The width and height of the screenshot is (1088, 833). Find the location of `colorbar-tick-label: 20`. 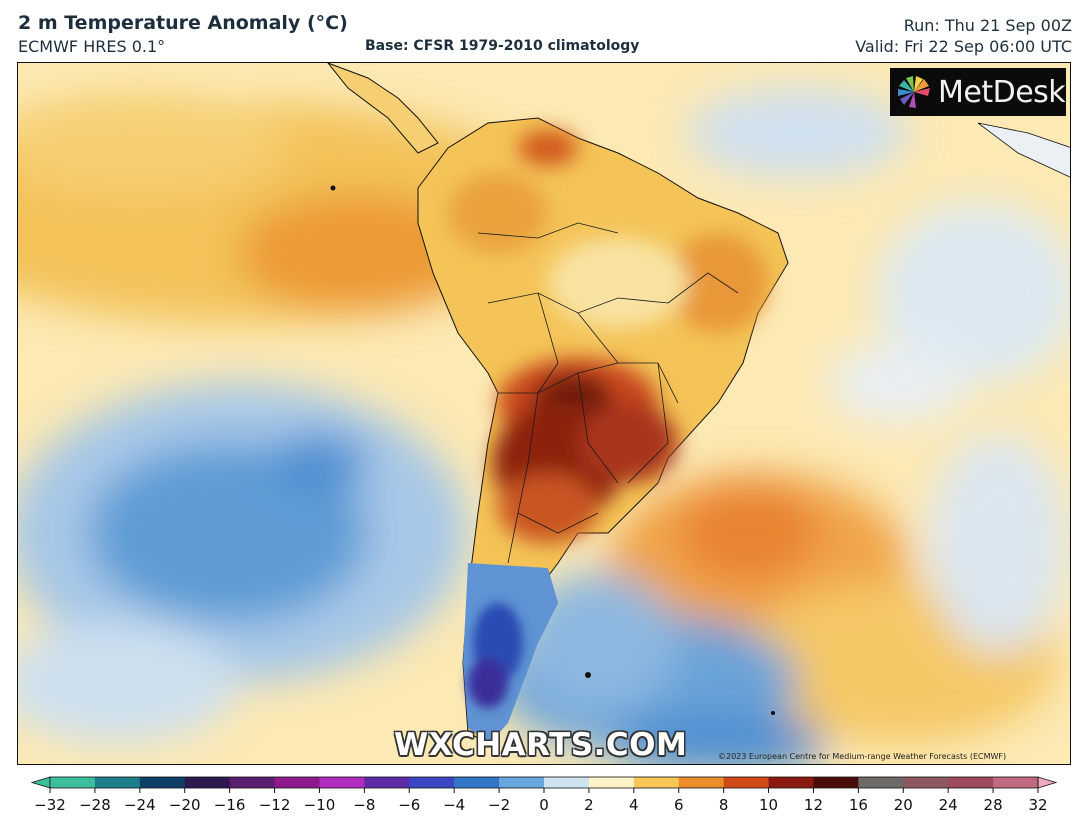

colorbar-tick-label: 20 is located at coordinates (903, 805).